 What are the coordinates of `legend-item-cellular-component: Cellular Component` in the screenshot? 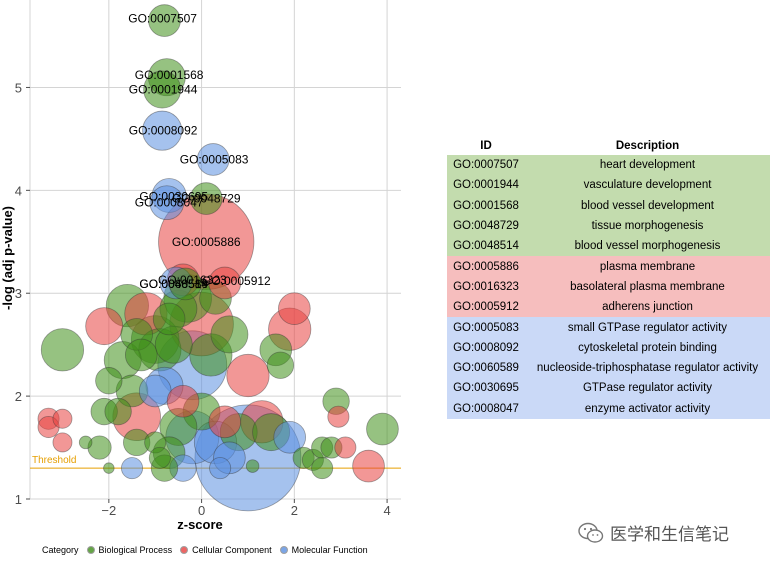 It's located at (226, 550).